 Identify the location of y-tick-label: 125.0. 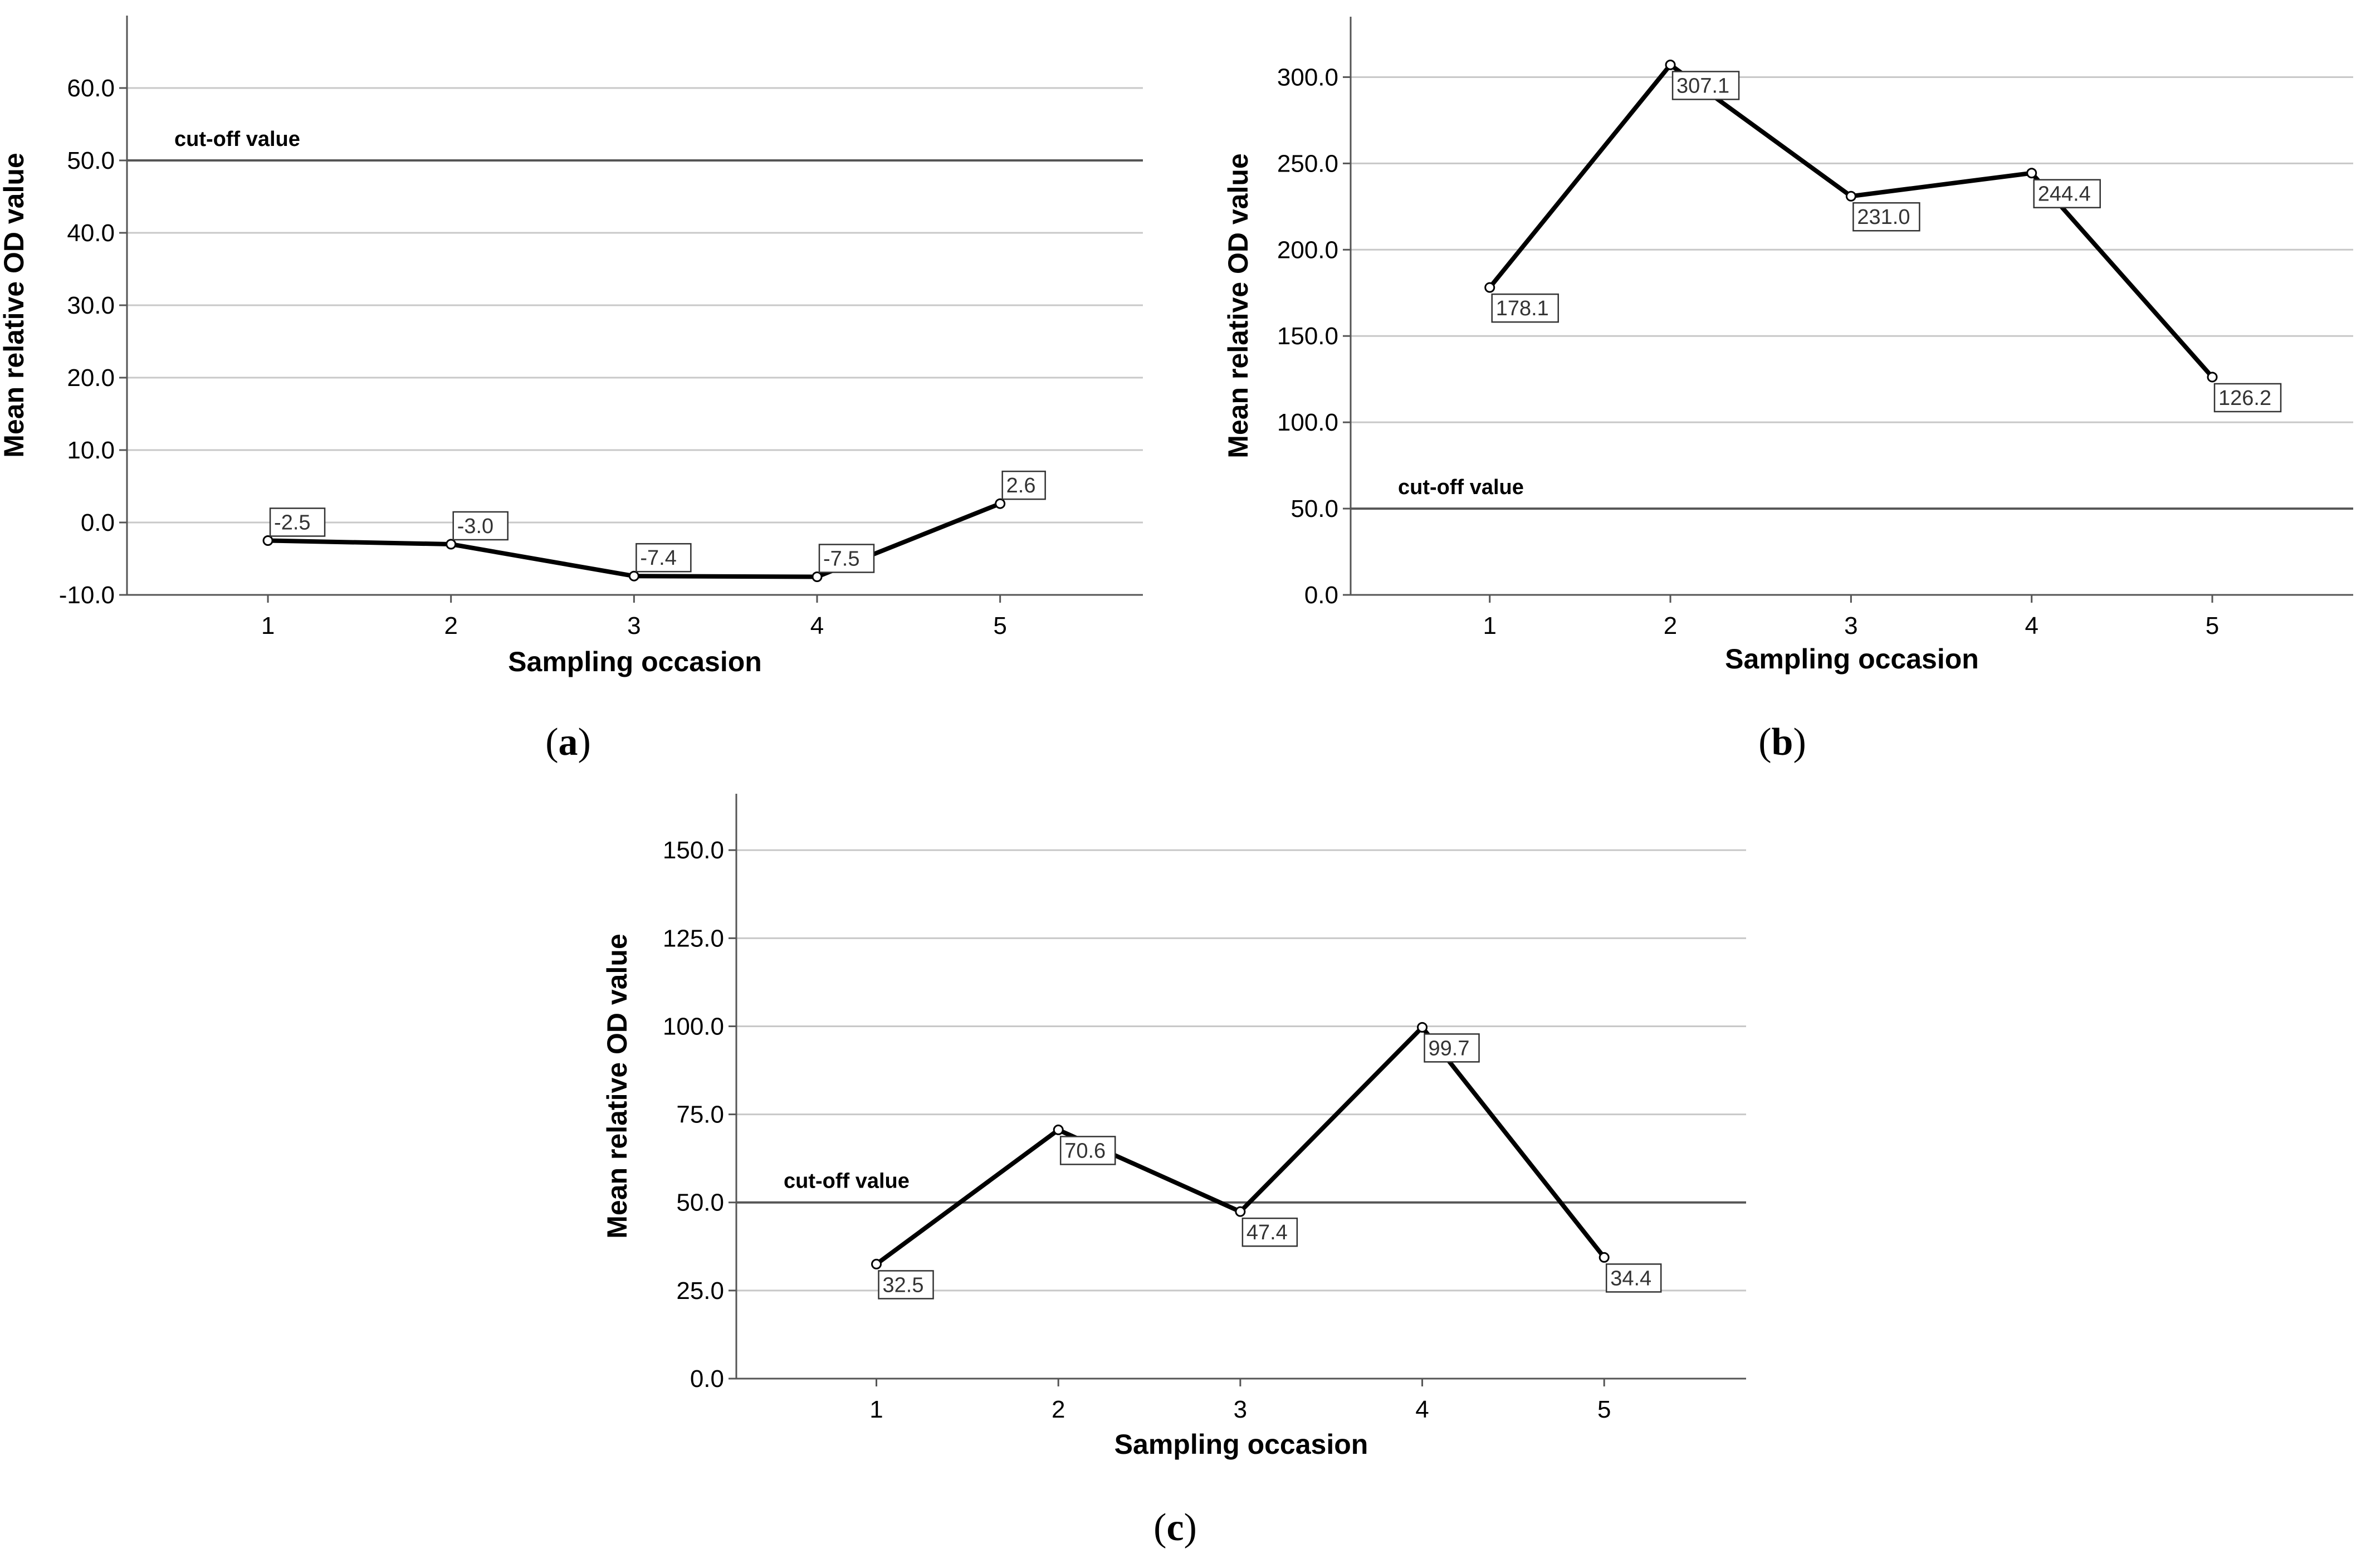
(693, 938).